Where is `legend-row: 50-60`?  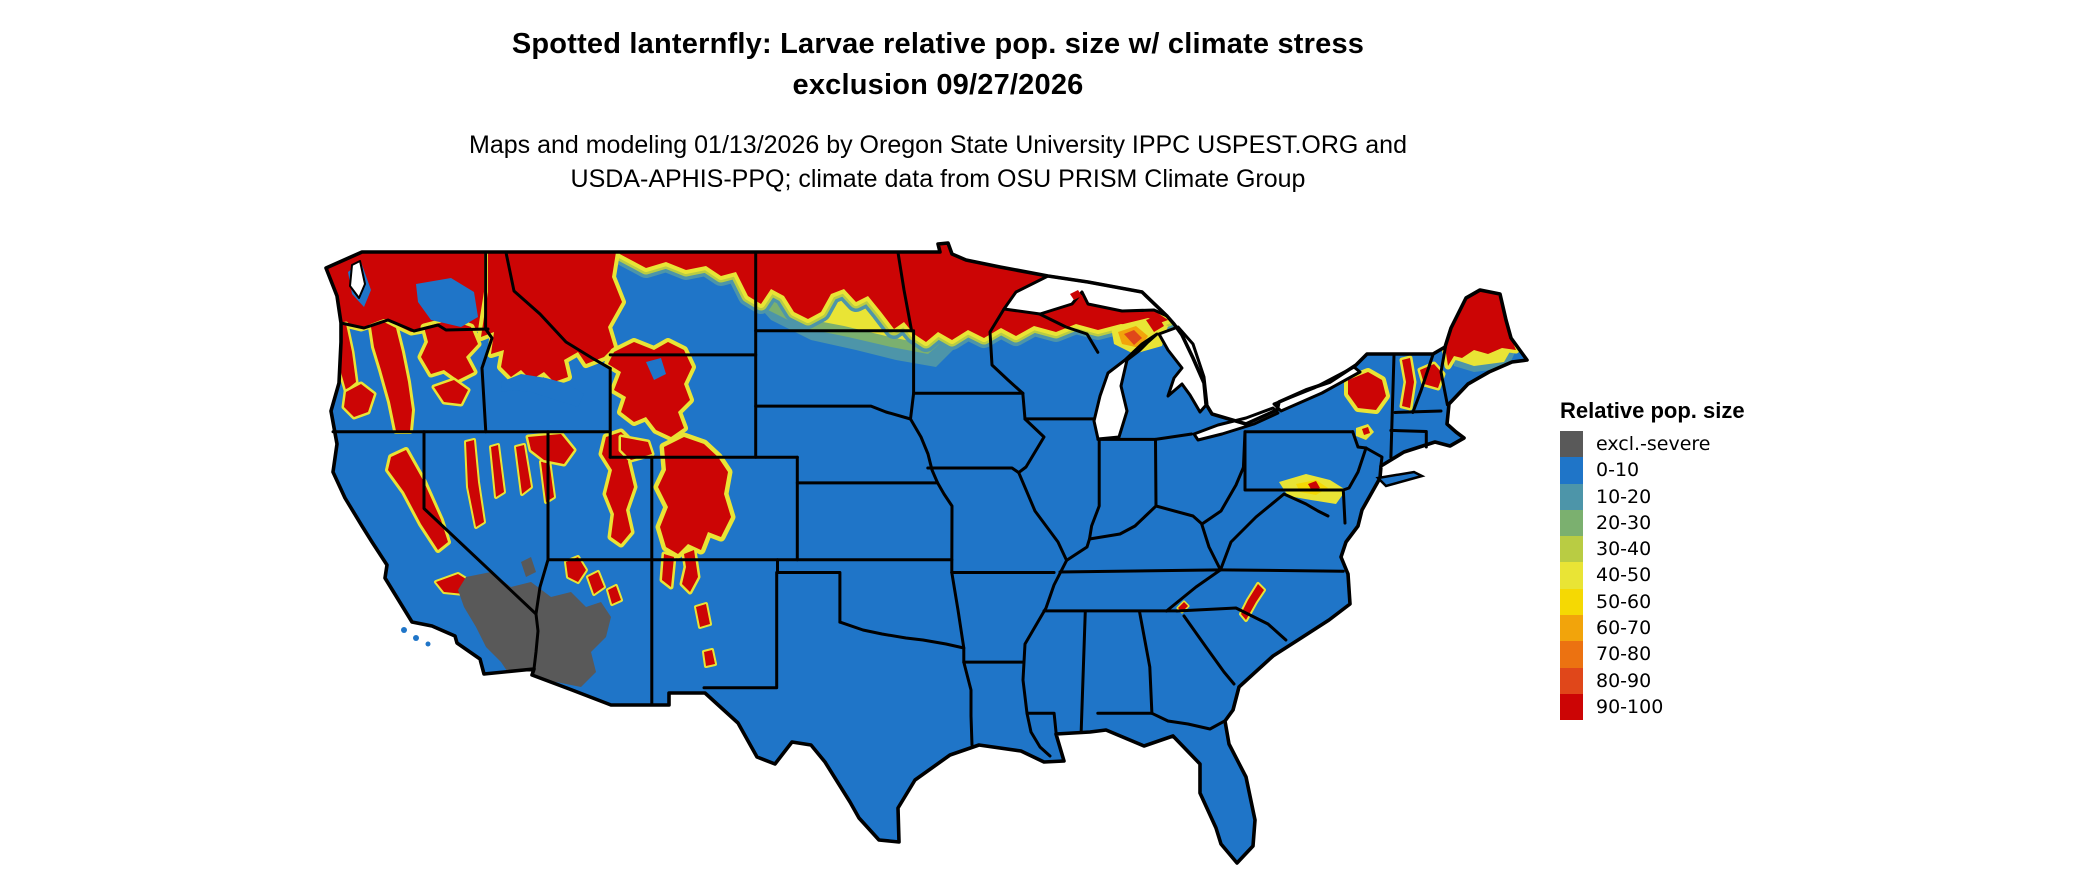 legend-row: 50-60 is located at coordinates (1652, 602).